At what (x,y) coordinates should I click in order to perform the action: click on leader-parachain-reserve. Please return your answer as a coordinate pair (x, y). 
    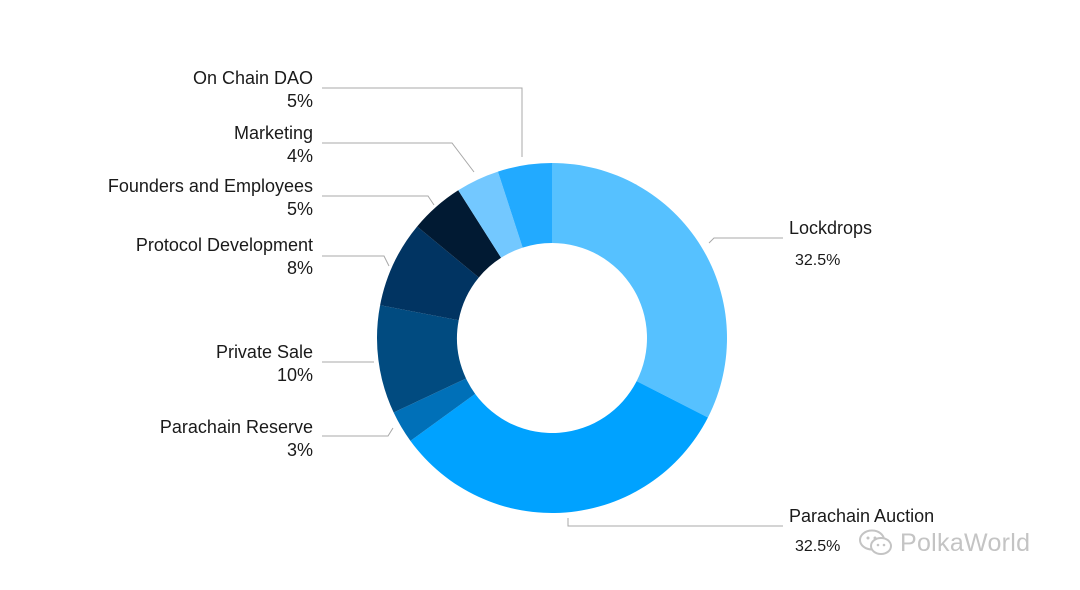
    Looking at the image, I should click on (358, 432).